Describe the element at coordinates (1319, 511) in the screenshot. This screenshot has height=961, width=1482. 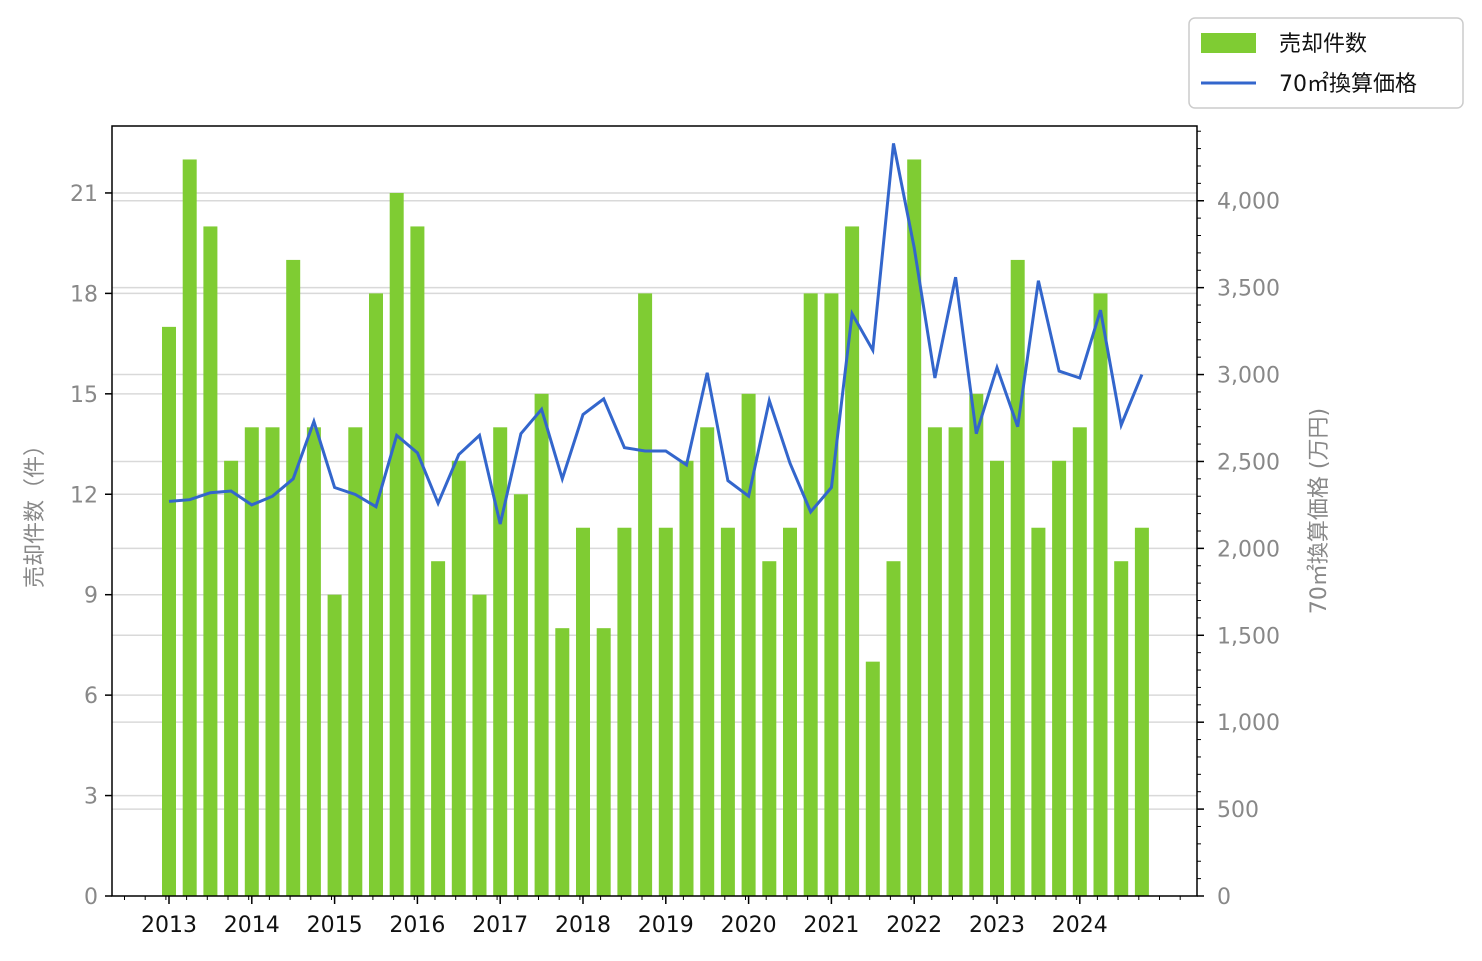
I see `y-right-axis-title: 70㎡換算価格 (万円)` at that location.